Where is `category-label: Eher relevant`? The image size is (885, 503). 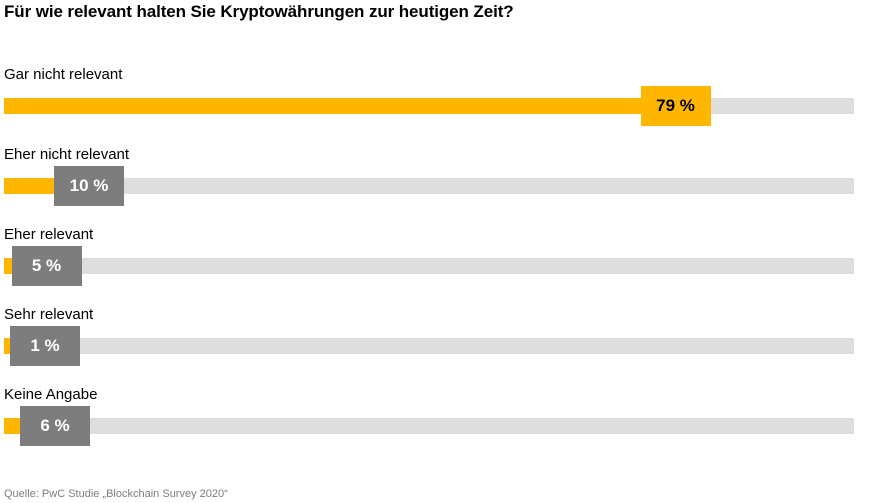
category-label: Eher relevant is located at coordinates (49, 234).